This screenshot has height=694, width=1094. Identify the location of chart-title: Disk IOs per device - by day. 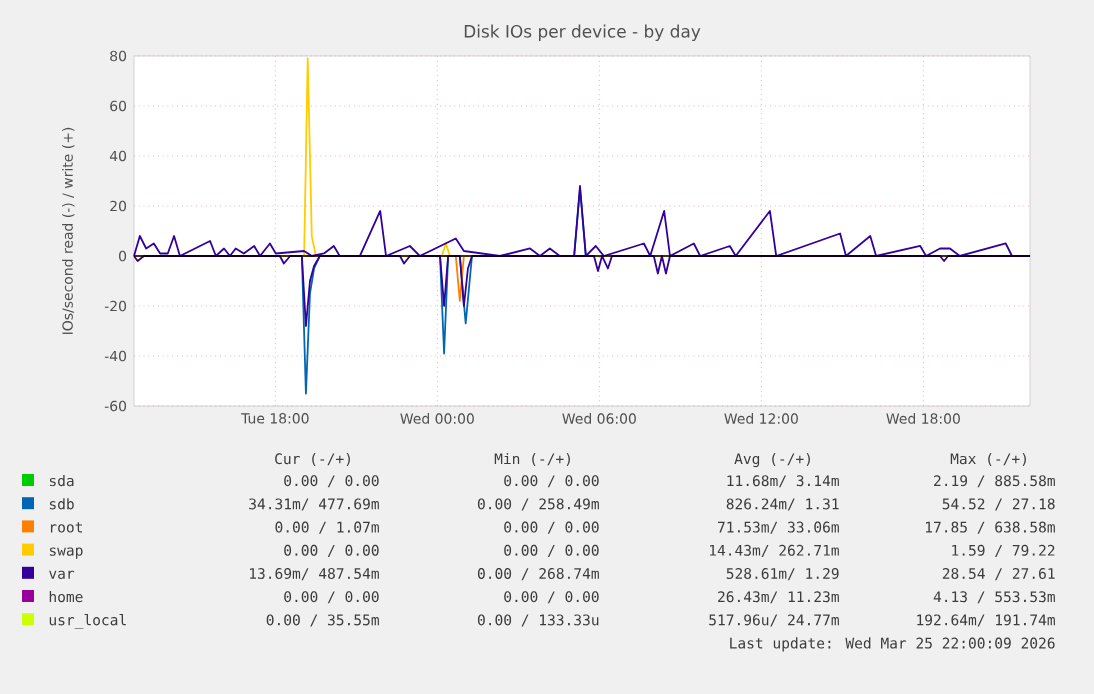
(582, 32).